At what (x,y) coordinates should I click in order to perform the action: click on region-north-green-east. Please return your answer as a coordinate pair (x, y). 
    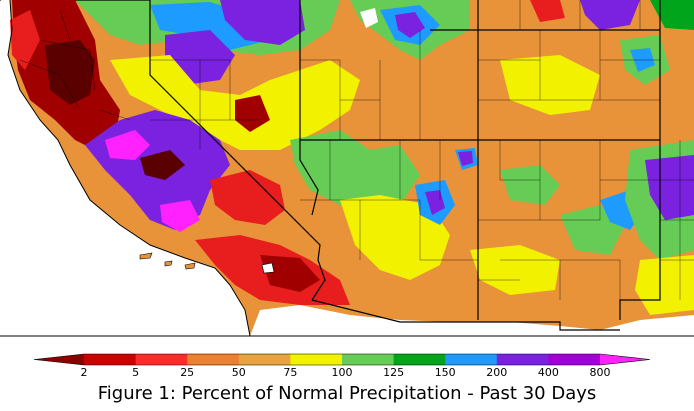
    Looking at the image, I should click on (672, 15).